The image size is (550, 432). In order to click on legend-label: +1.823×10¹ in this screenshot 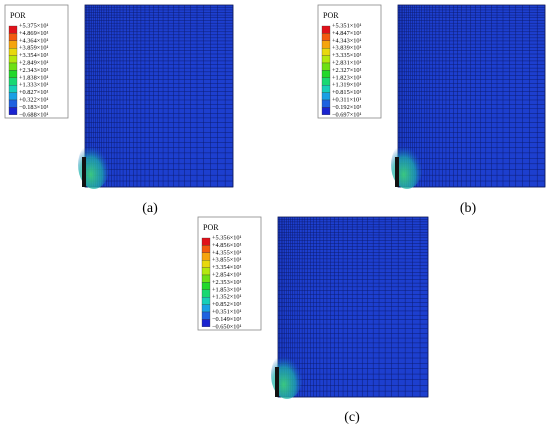, I will do `click(347, 77)`.